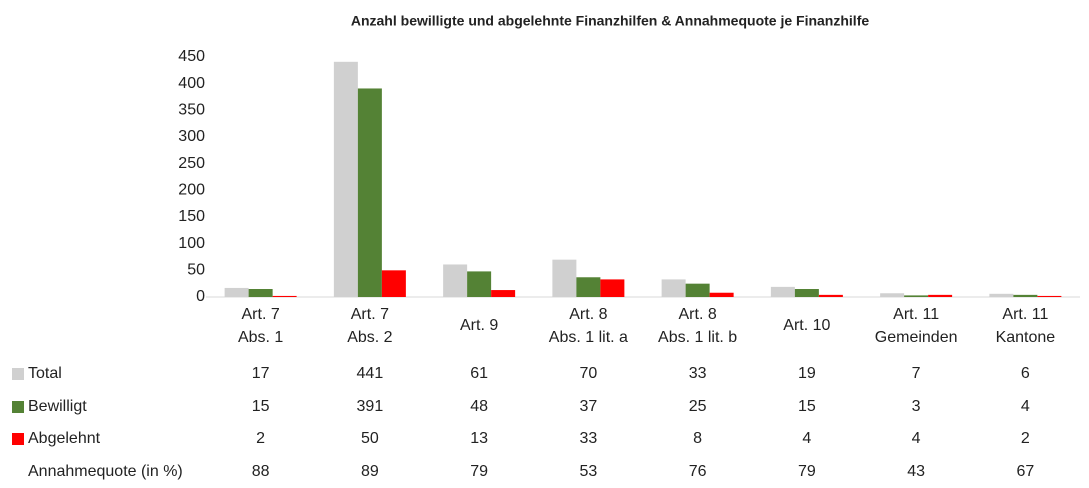  I want to click on legend-label: Bewilligt, so click(57, 406).